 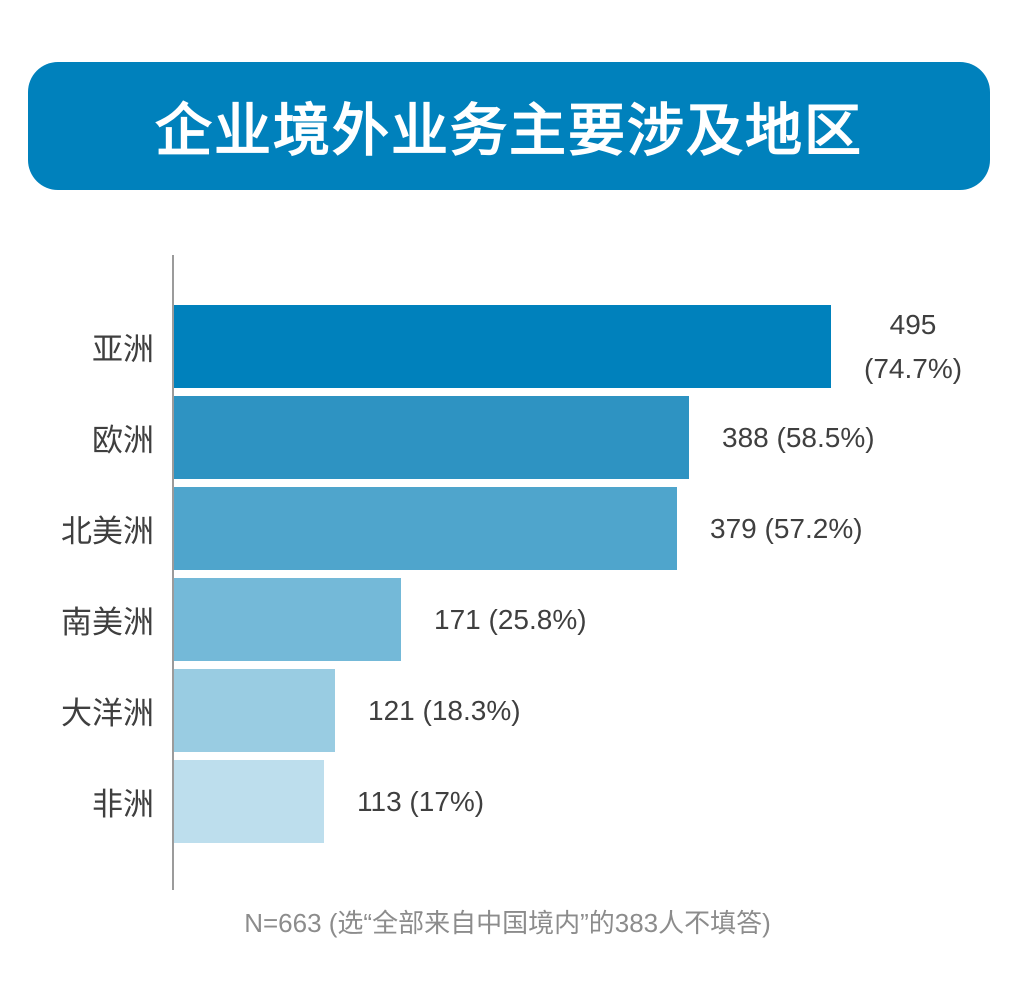 I want to click on value-label: 495 (74.7%), so click(x=913, y=346).